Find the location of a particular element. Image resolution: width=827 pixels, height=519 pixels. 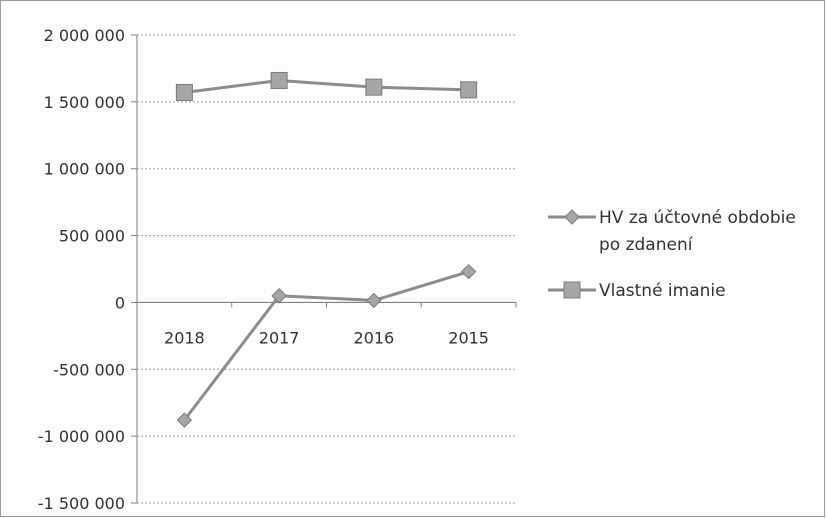

y-tick-label: 1 000 000 is located at coordinates (84, 169).